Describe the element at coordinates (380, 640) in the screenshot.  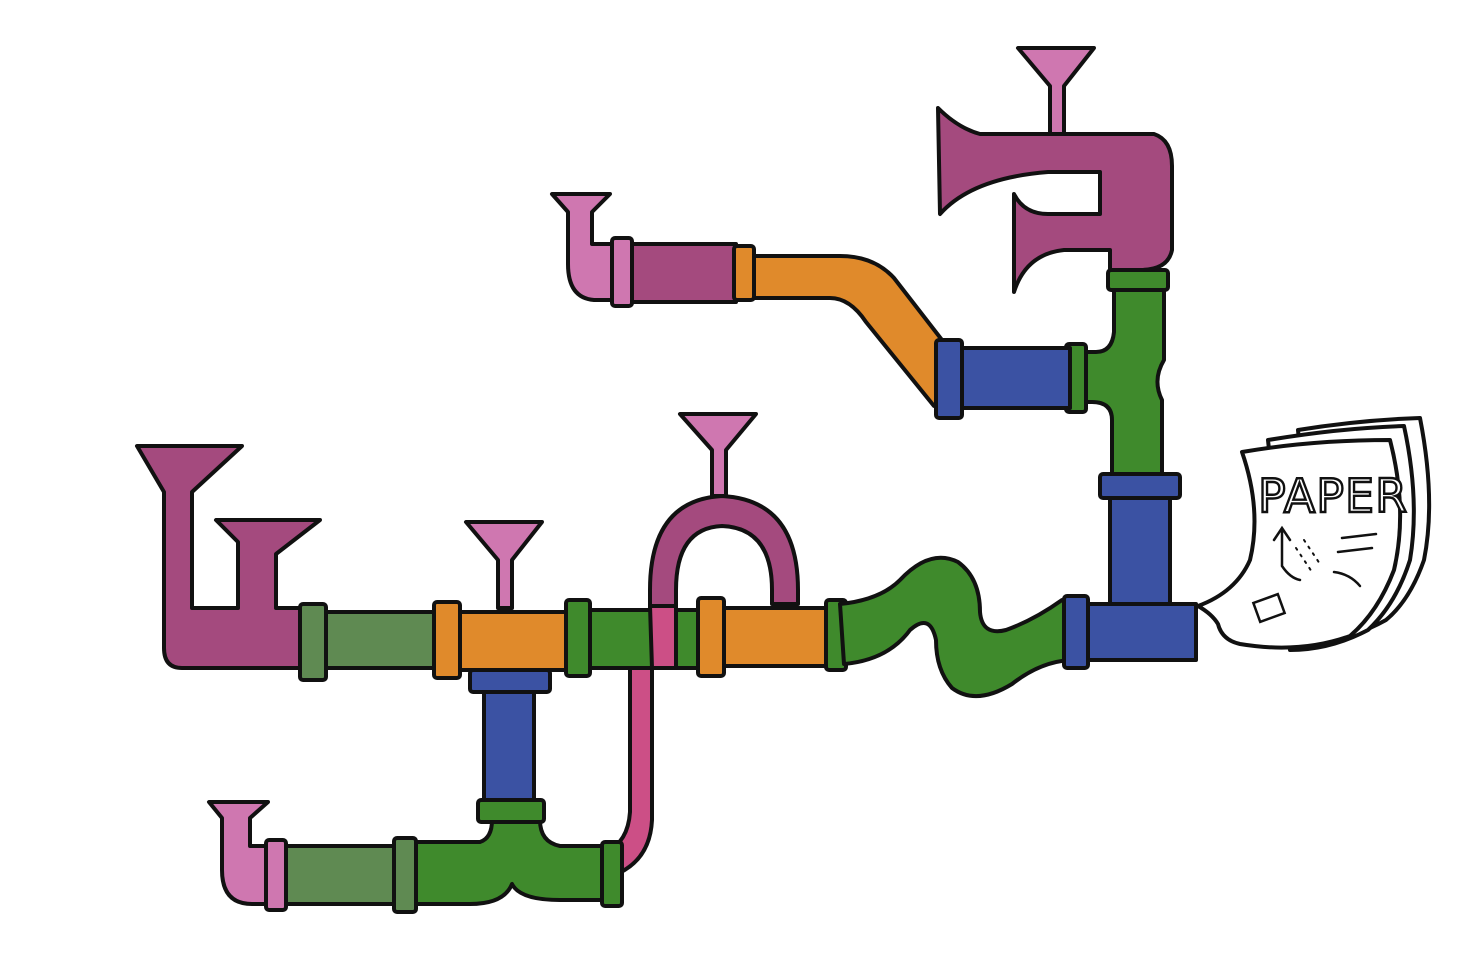
I see `main-sage-pipe` at that location.